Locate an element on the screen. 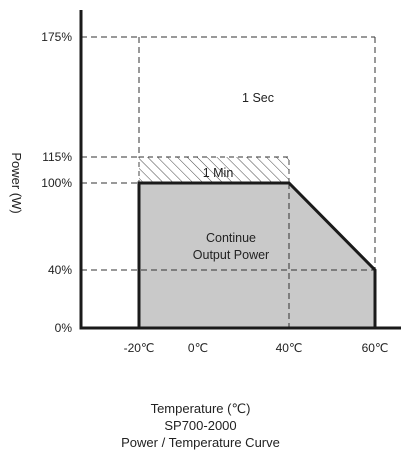 The height and width of the screenshot is (457, 401). one-min-region is located at coordinates (214, 170).